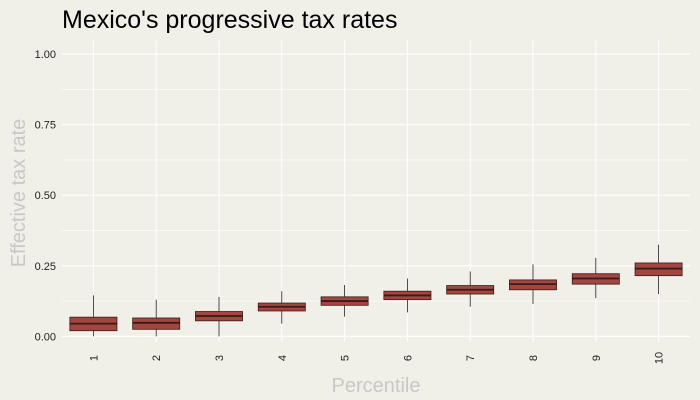  What do you see at coordinates (408, 358) in the screenshot?
I see `x-tick-label: 6` at bounding box center [408, 358].